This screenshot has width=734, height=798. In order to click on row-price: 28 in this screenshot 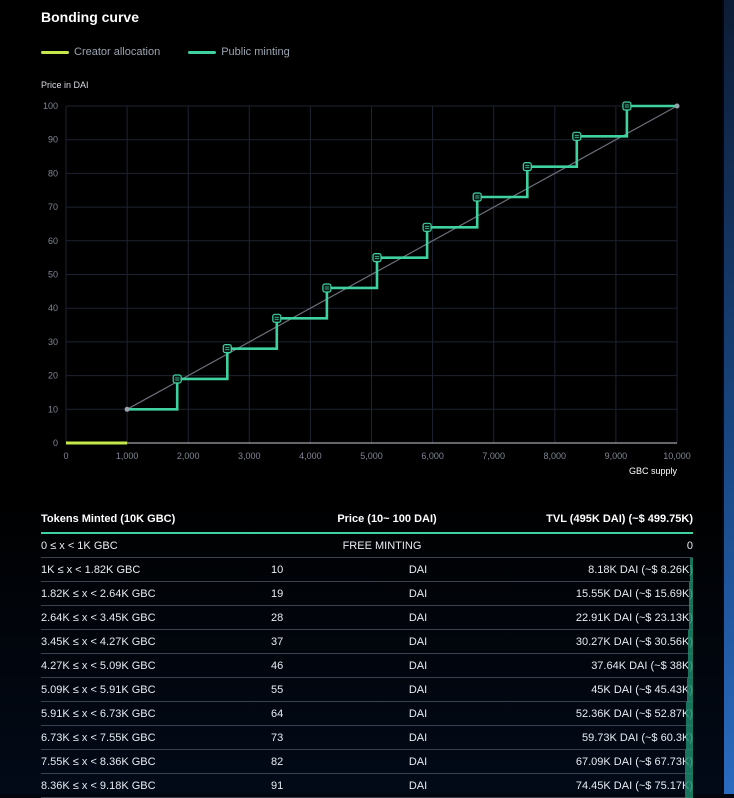, I will do `click(277, 617)`.